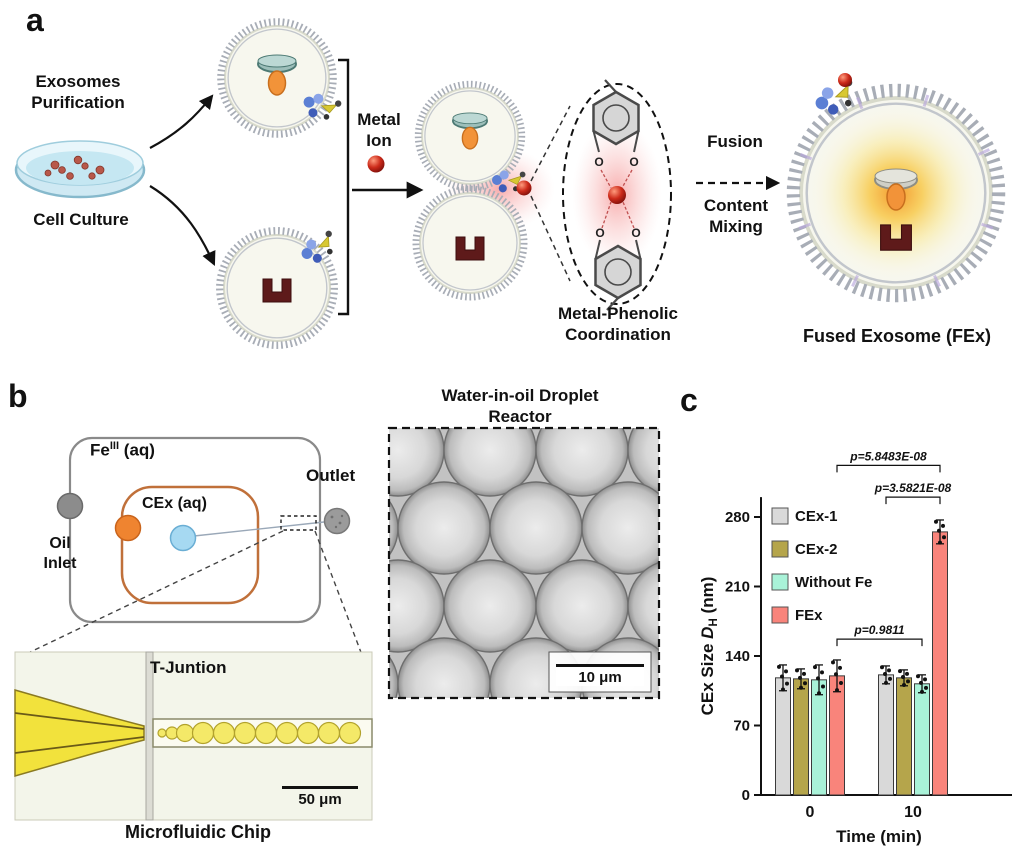  I want to click on metal-phenolic-label: Metal-Phenolic Coordination, so click(618, 324).